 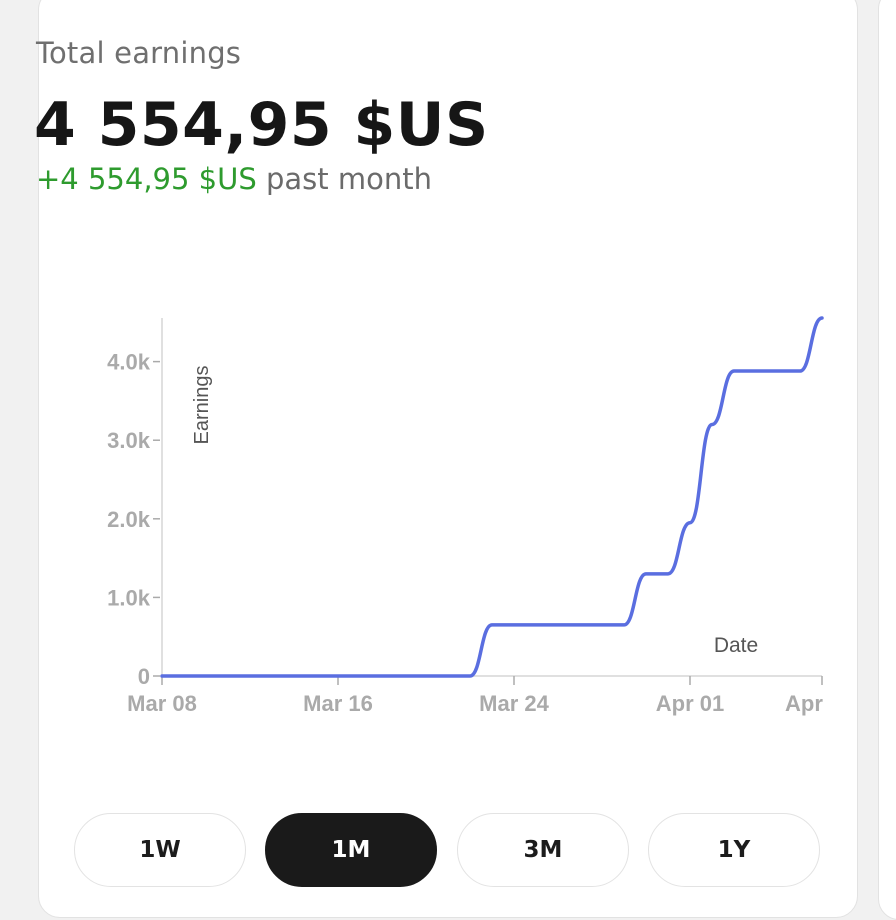 What do you see at coordinates (139, 53) in the screenshot?
I see `card-title: Total earnings` at bounding box center [139, 53].